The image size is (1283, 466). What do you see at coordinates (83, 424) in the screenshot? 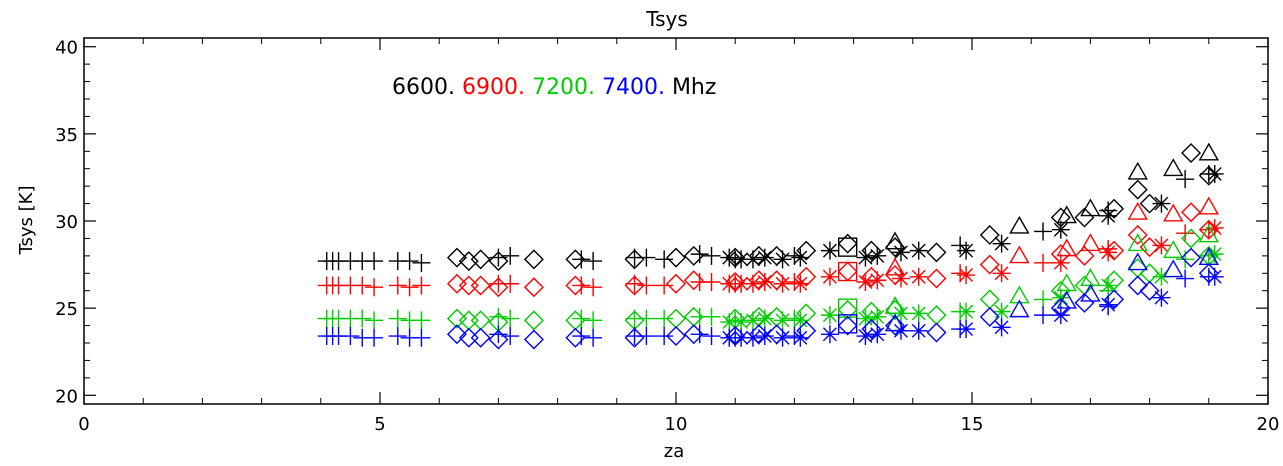
I see `x-tick-label: 0` at bounding box center [83, 424].